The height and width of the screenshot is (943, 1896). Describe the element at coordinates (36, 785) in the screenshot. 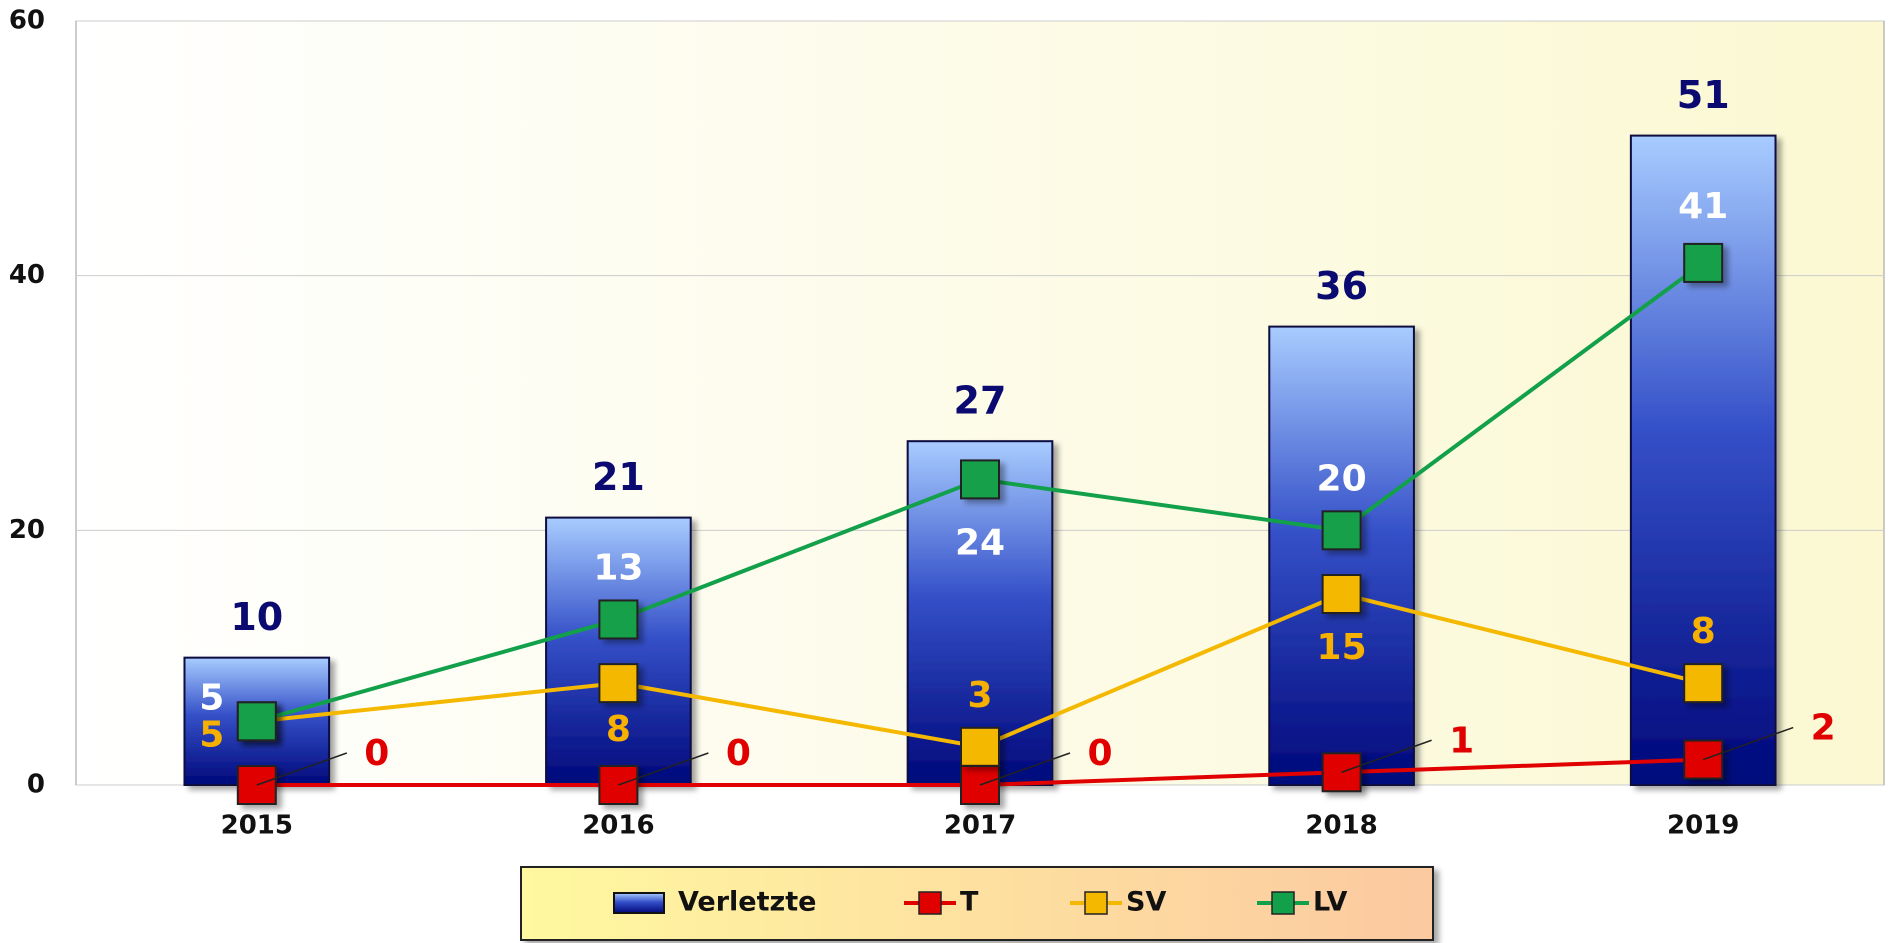

I see `y-tick-label: 0` at that location.